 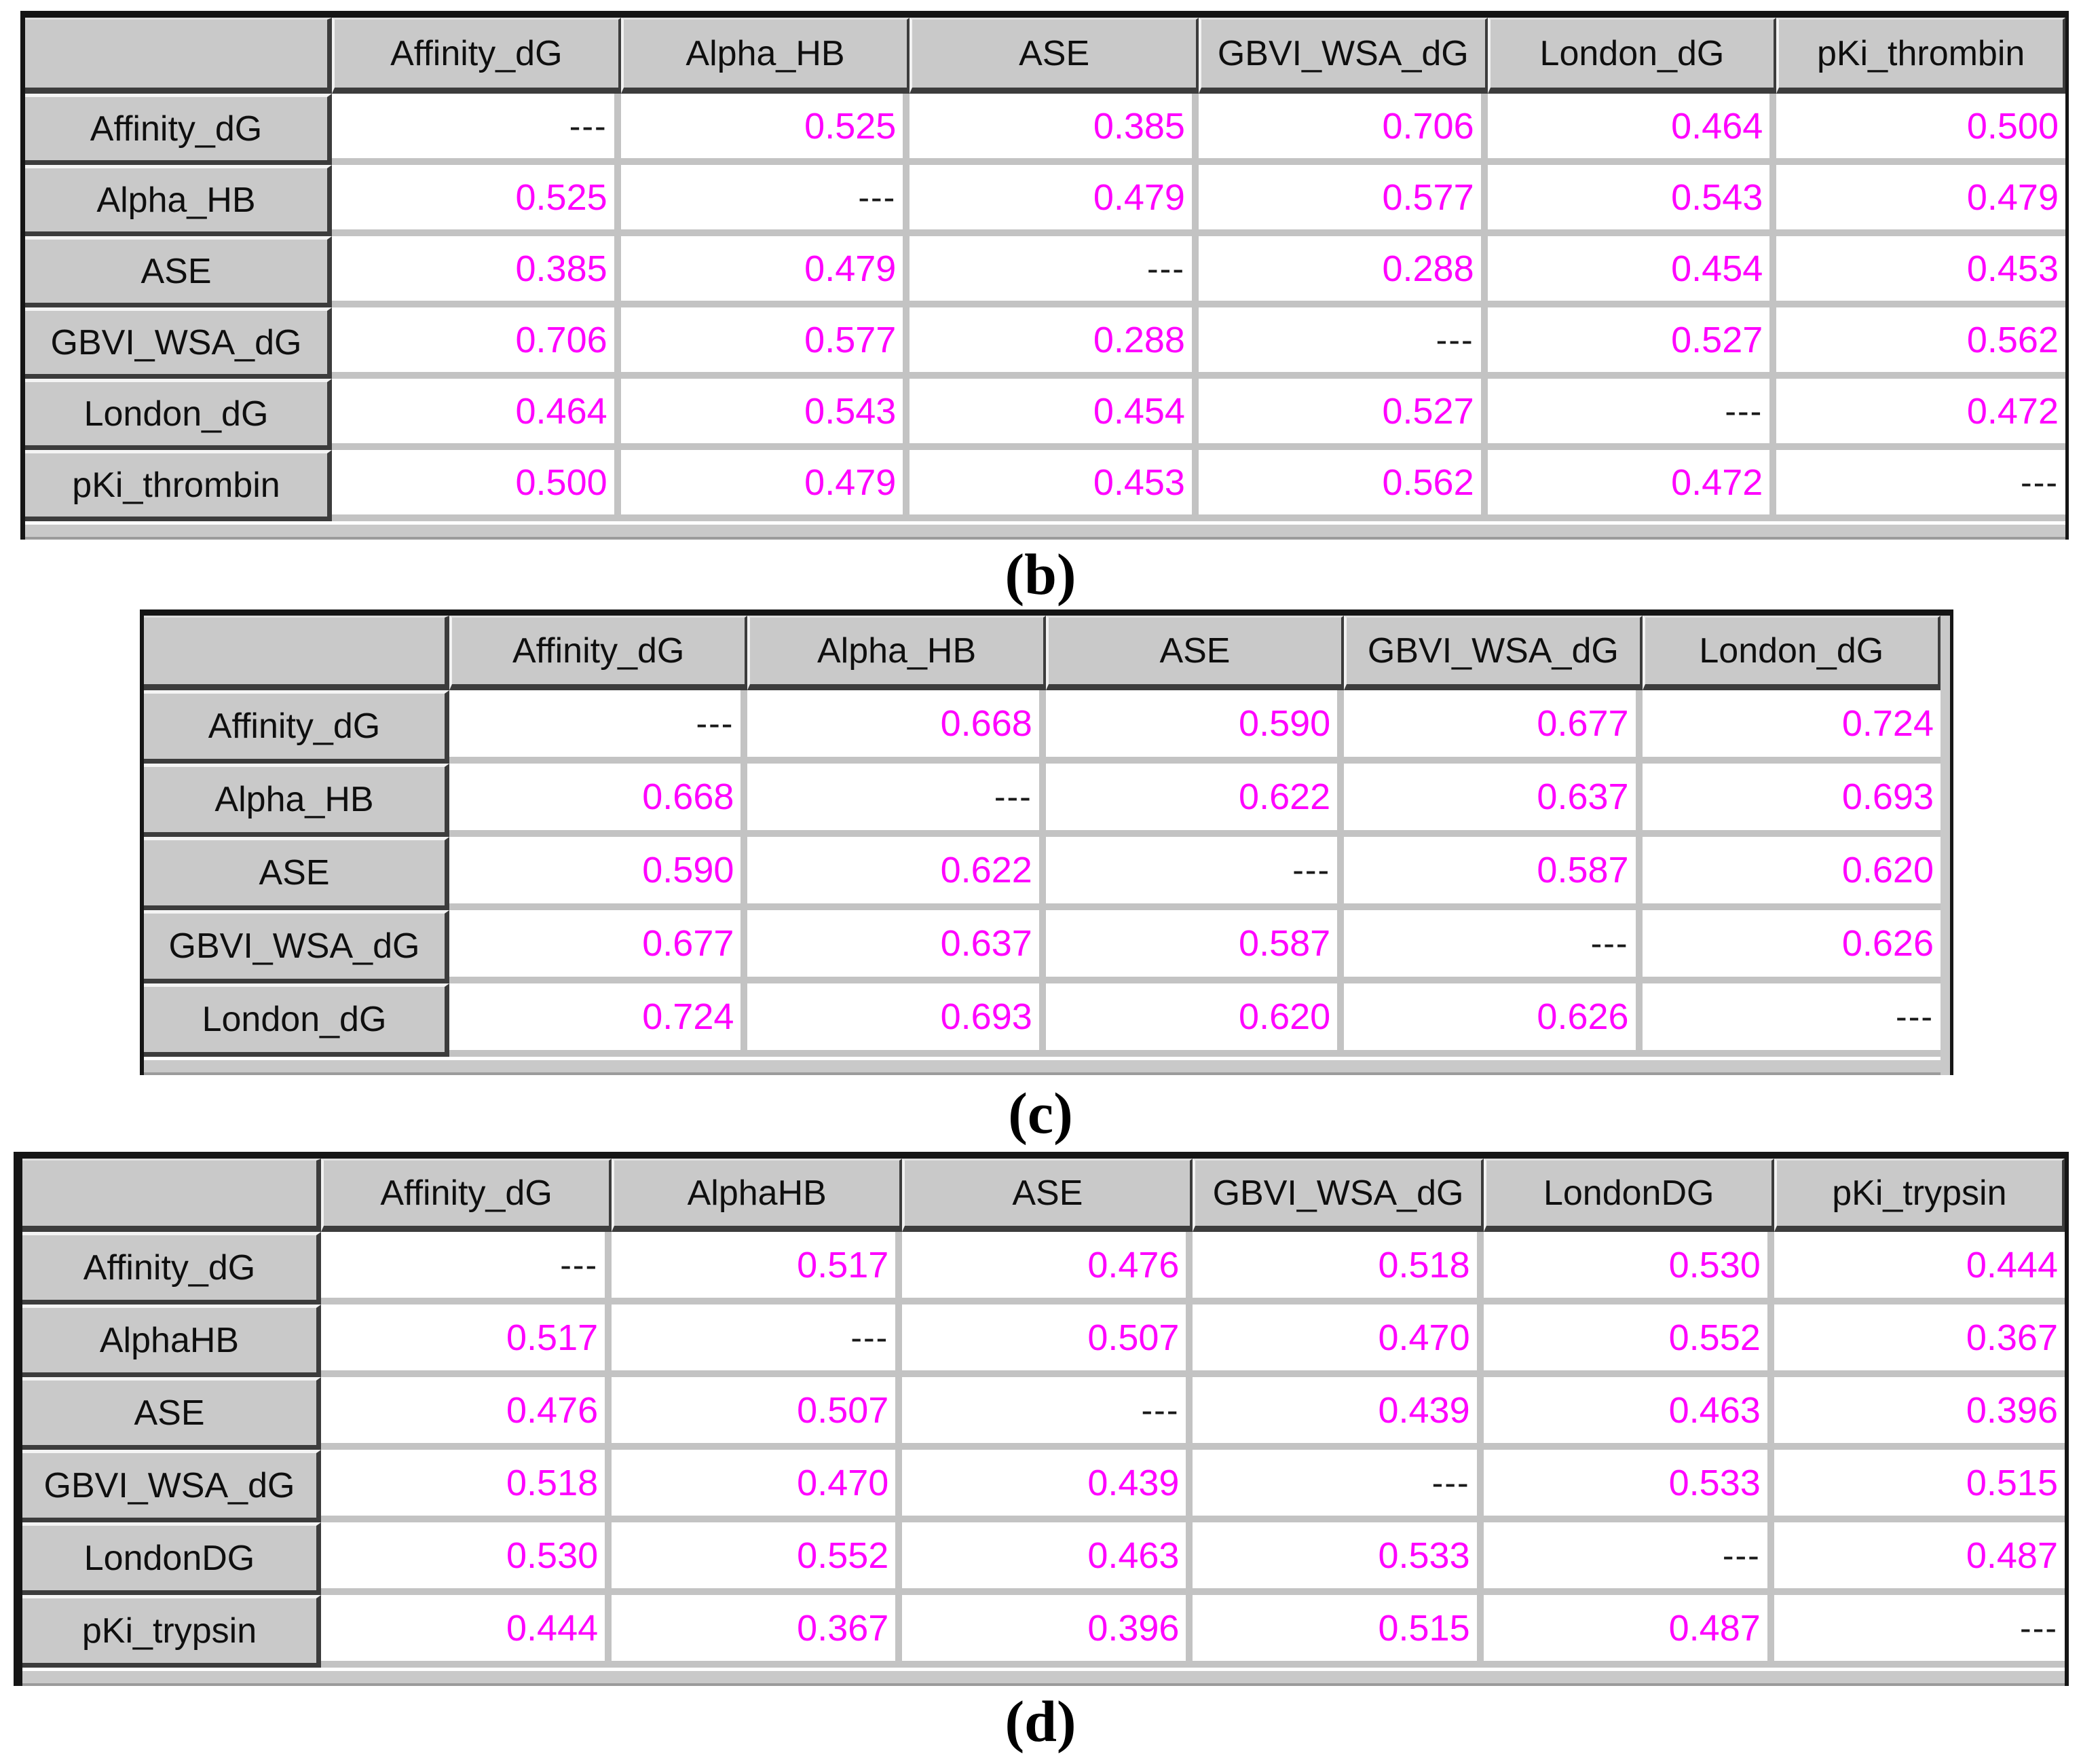 I want to click on table-row: ASE 0.385 0.479 --- 0.288 0.454 0.453, so click(x=1045, y=272).